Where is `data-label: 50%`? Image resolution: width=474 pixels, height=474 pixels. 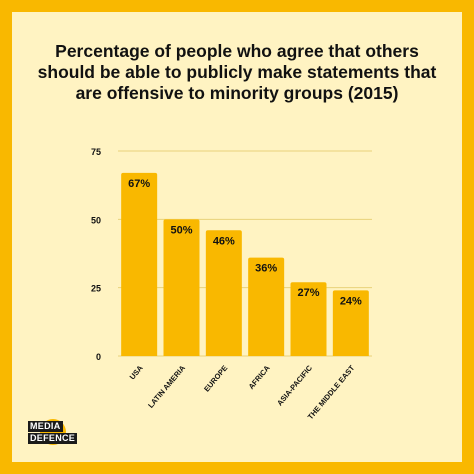 data-label: 50% is located at coordinates (181, 230).